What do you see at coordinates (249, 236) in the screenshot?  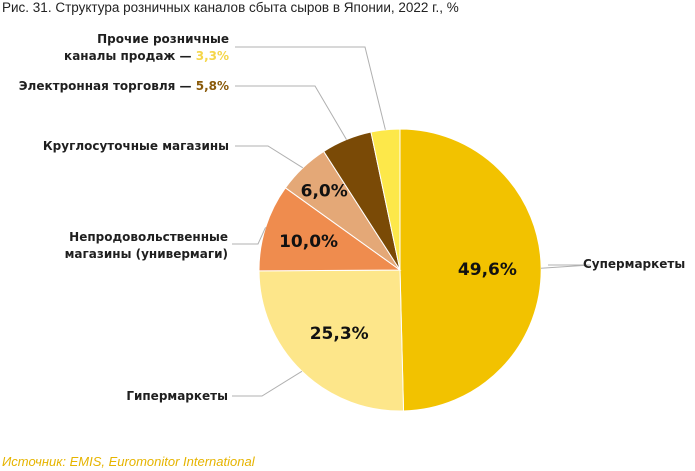 I see `leader-line-nonfood` at bounding box center [249, 236].